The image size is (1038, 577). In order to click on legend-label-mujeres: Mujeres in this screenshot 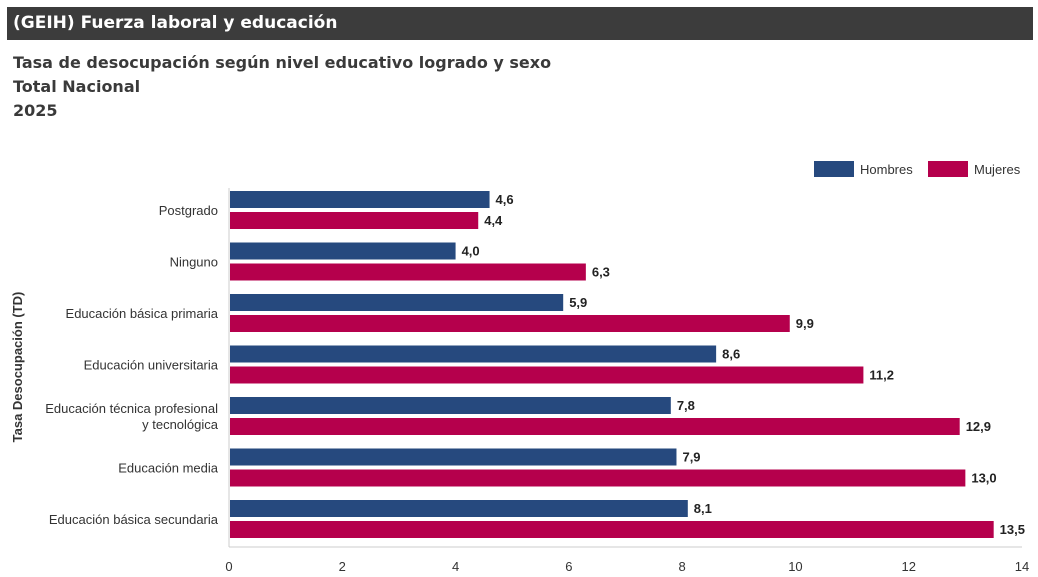, I will do `click(997, 169)`.